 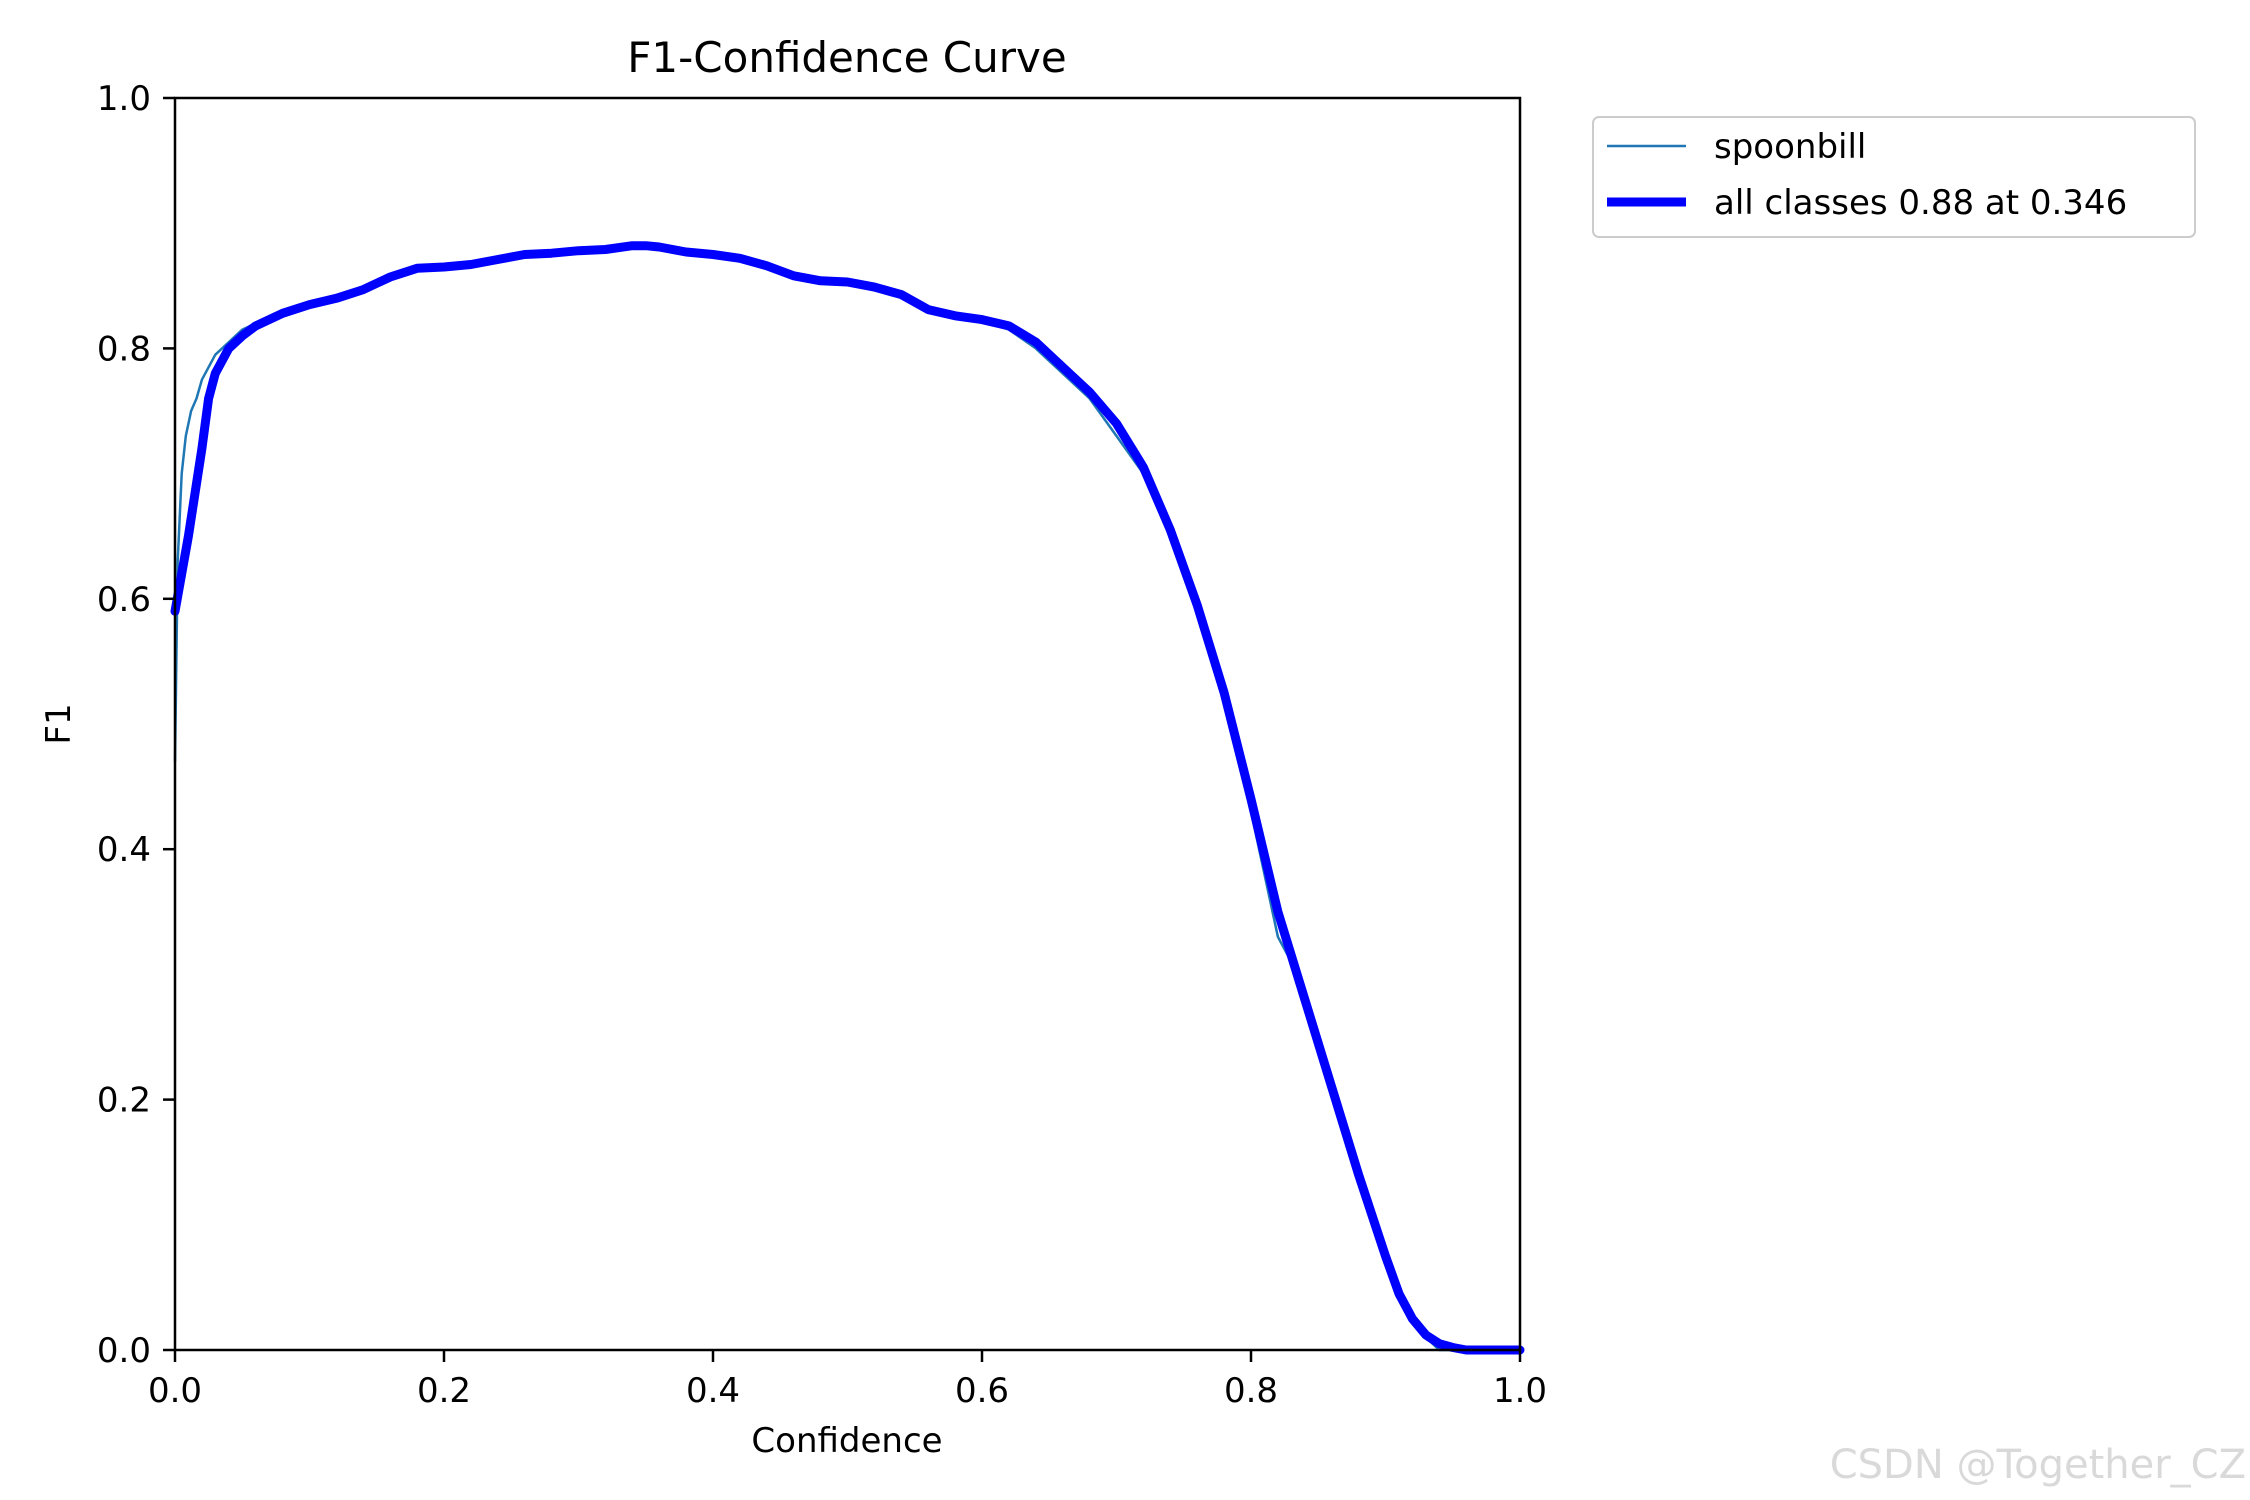 What do you see at coordinates (713, 1391) in the screenshot?
I see `x-tick-label: 0.4` at bounding box center [713, 1391].